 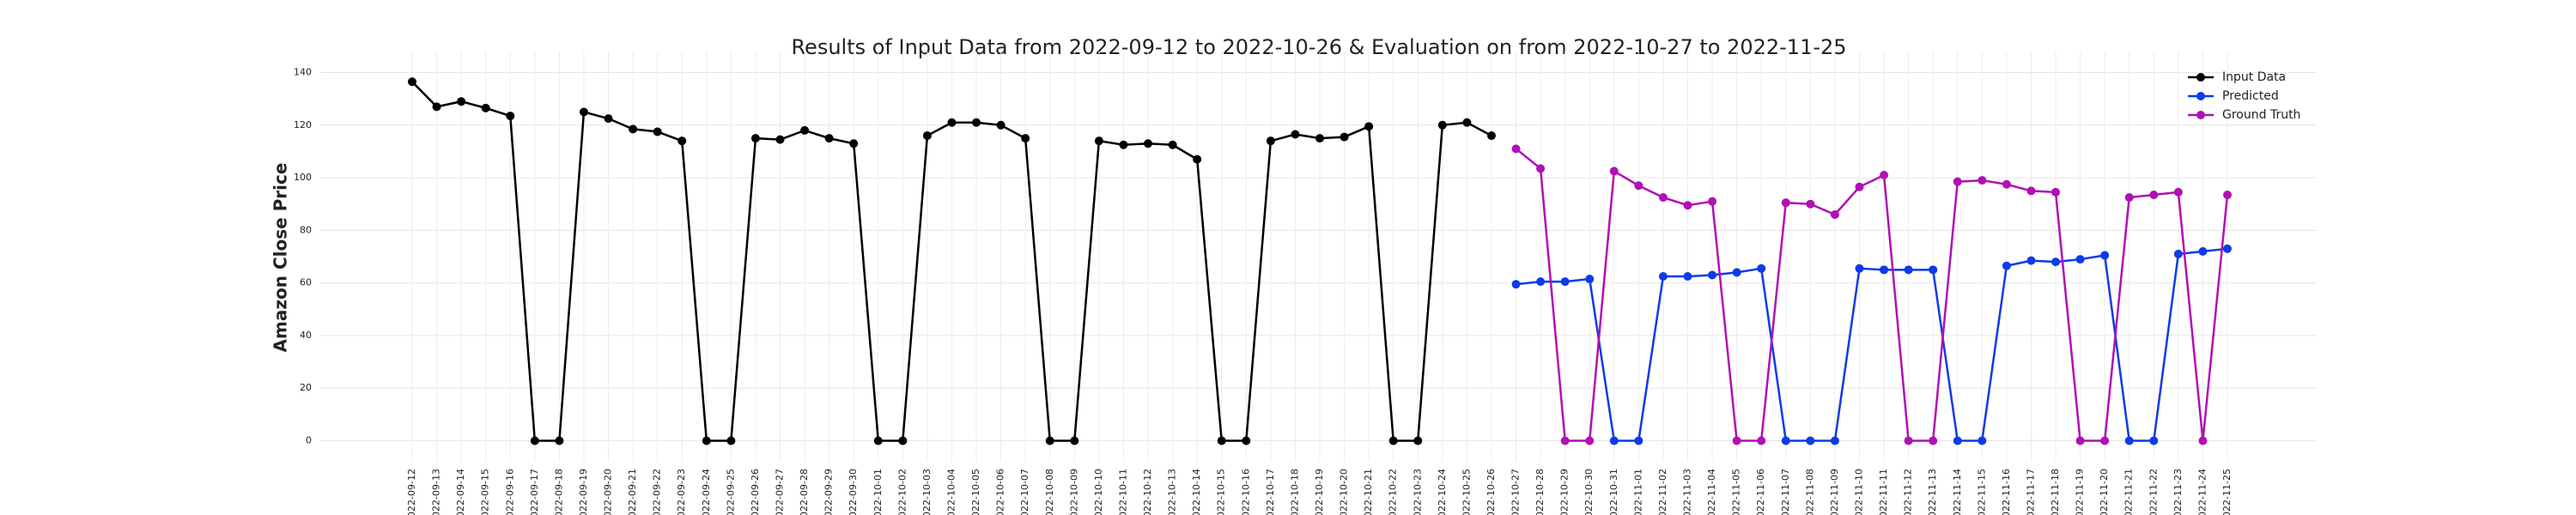 What do you see at coordinates (1858, 492) in the screenshot?
I see `x-tick-label: 2022-11-10` at bounding box center [1858, 492].